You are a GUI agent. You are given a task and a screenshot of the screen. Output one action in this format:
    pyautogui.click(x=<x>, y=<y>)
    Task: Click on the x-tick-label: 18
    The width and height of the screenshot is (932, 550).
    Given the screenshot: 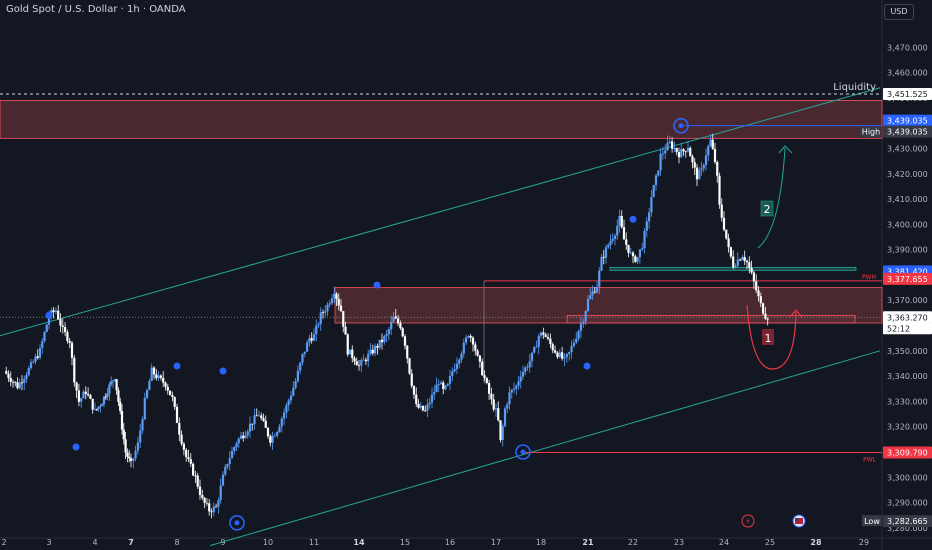 What is the action you would take?
    pyautogui.click(x=541, y=542)
    